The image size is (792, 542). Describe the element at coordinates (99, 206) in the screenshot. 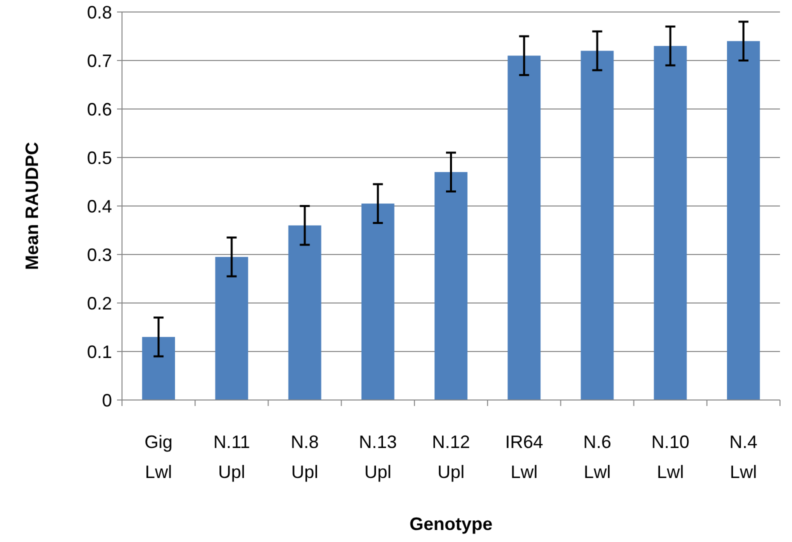

I see `y-tick-label: 0.4` at that location.